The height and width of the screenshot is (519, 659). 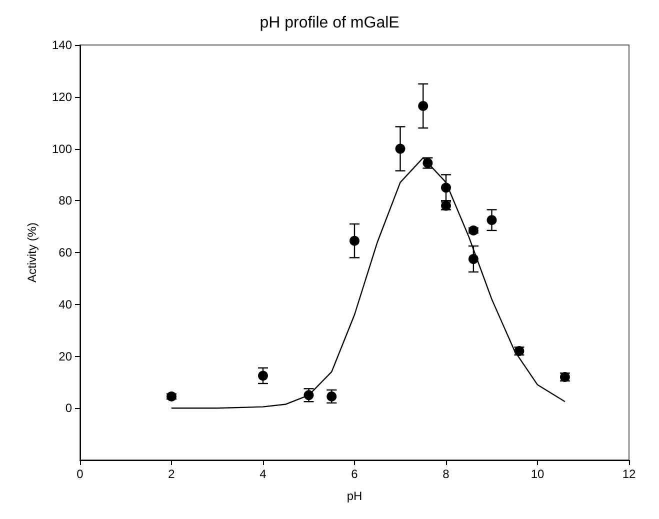 I want to click on x-tick-label: 12, so click(x=629, y=474).